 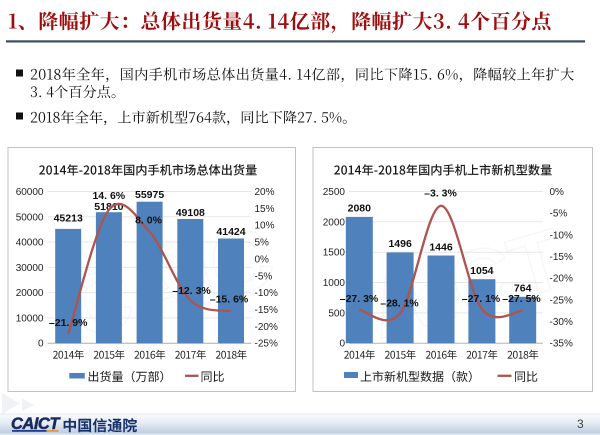 I want to click on svg-text: 2000, so click(x=334, y=222).